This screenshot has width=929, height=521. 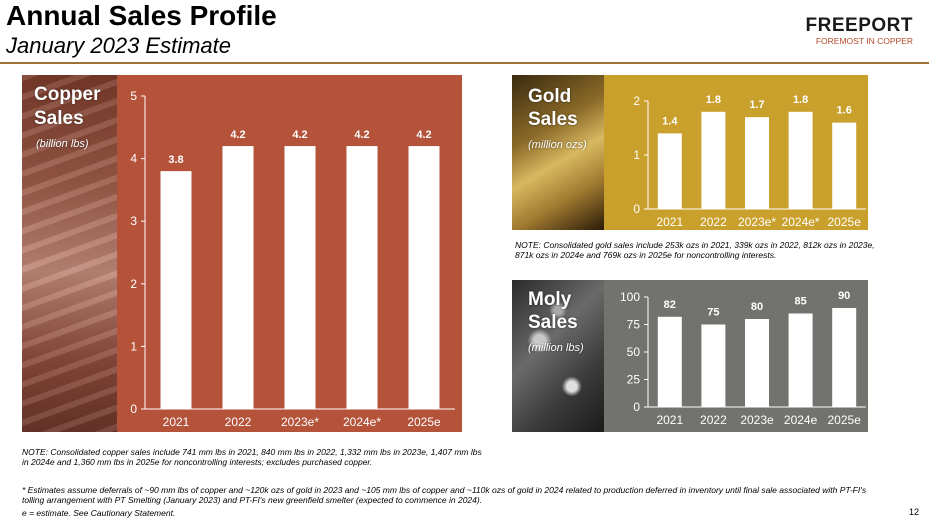 What do you see at coordinates (670, 121) in the screenshot?
I see `gold-value-label: 1.4` at bounding box center [670, 121].